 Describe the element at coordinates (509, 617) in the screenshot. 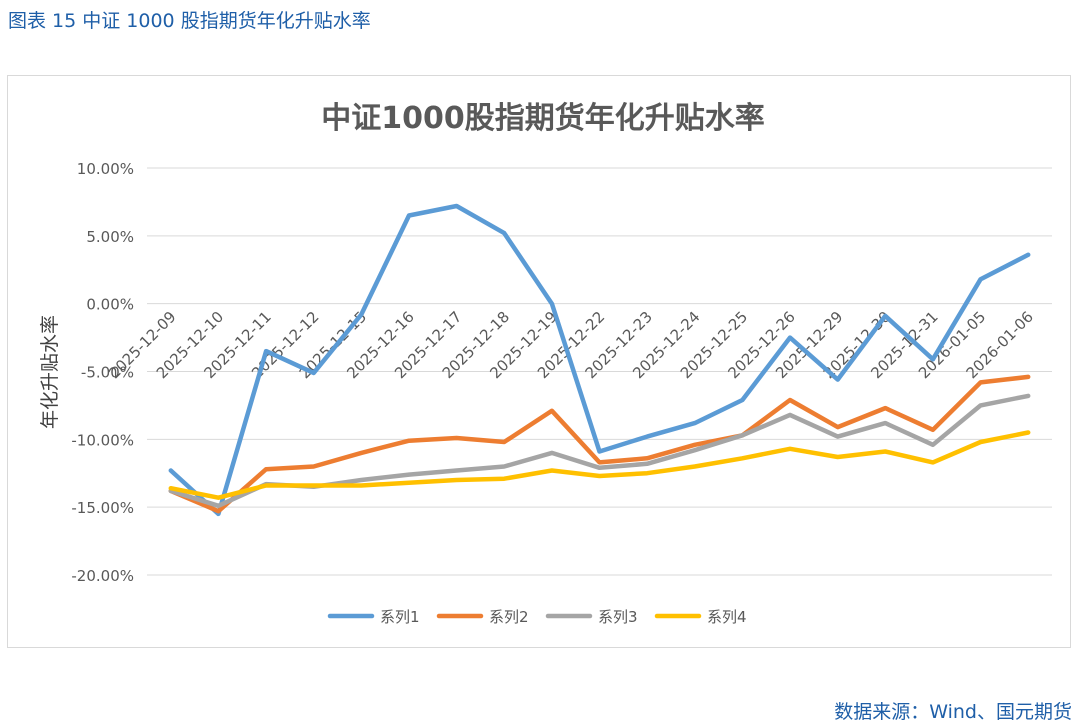

I see `legend-label-2: 系列2` at that location.